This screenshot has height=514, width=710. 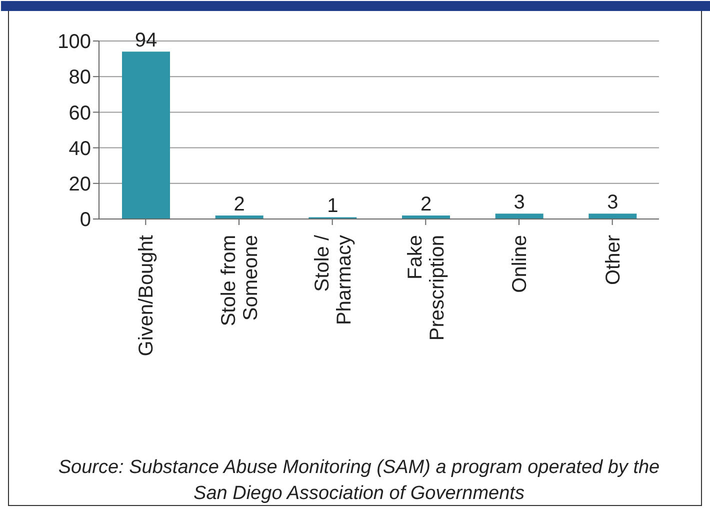 What do you see at coordinates (332, 206) in the screenshot?
I see `data-label: 1` at bounding box center [332, 206].